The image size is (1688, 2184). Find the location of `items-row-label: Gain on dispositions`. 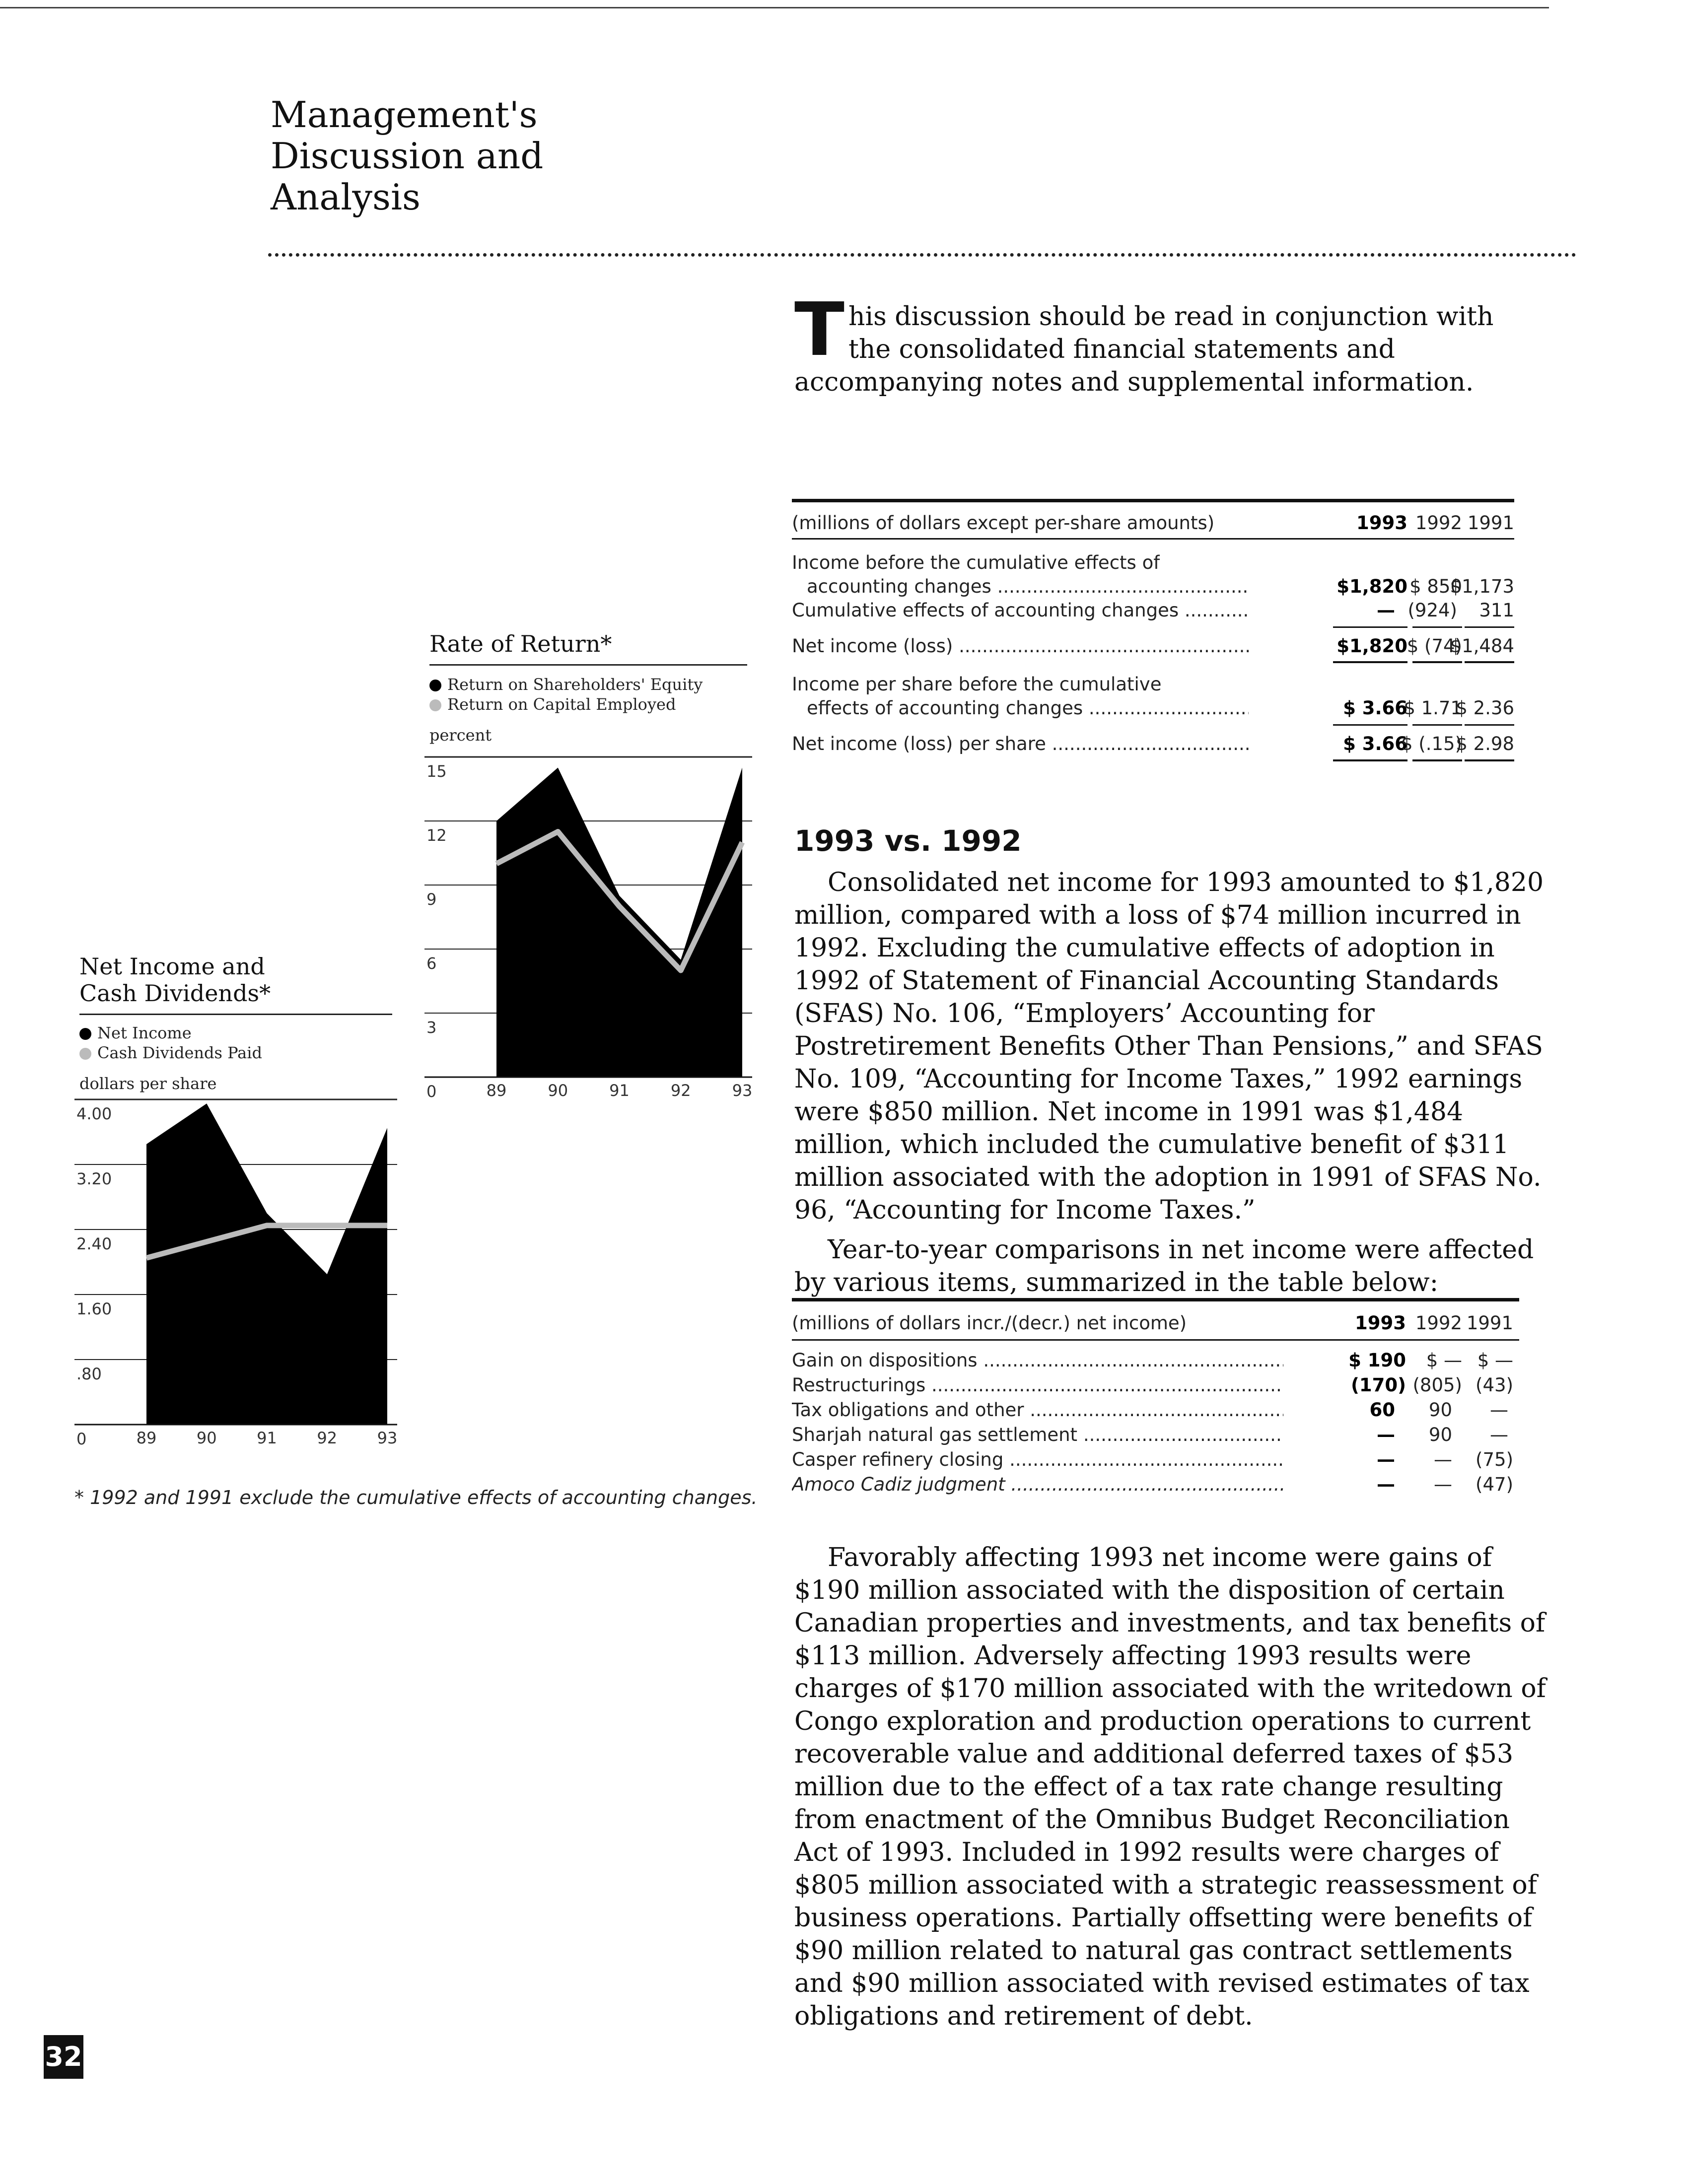

items-row-label: Gain on dispositions is located at coordinates (1037, 1360).